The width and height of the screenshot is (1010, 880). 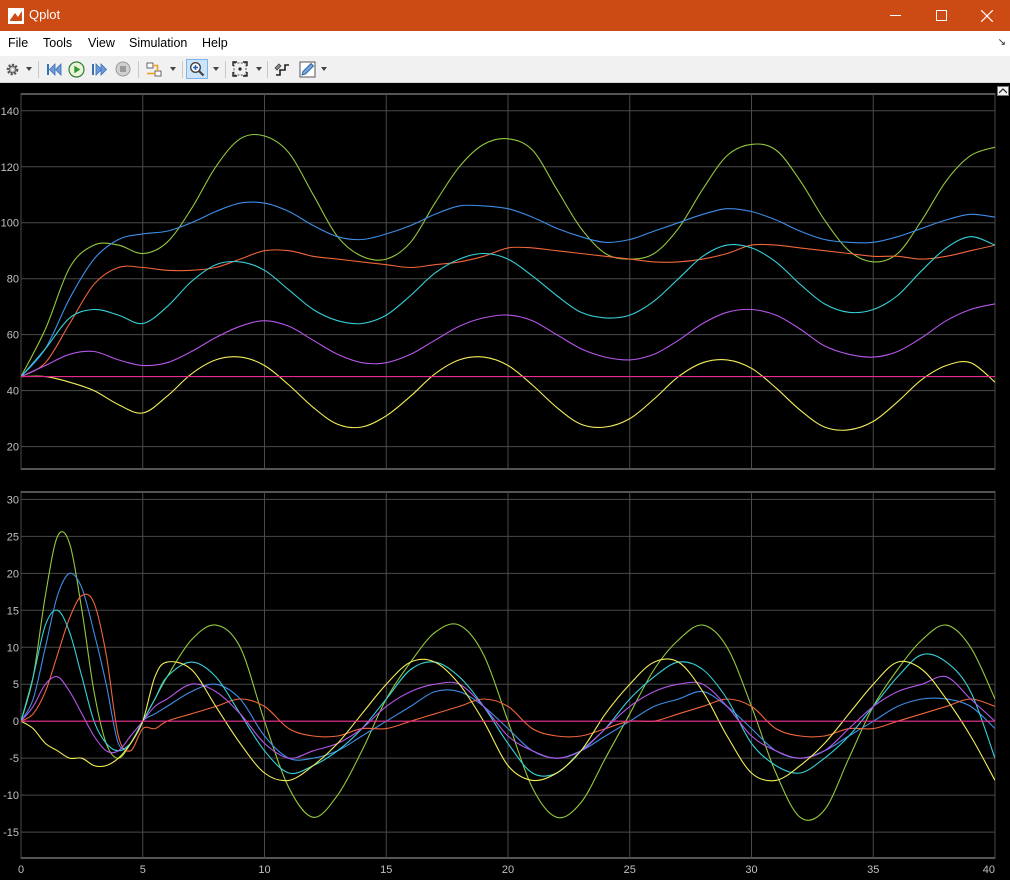 I want to click on signal-dropdown-icon, so click(x=173, y=69).